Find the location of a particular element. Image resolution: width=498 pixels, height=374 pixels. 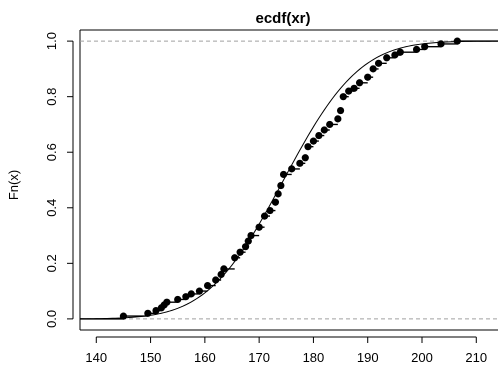

y-axis: 0.0 0.2 0.4 0.6 0.8 1.0 is located at coordinates (59, 180).